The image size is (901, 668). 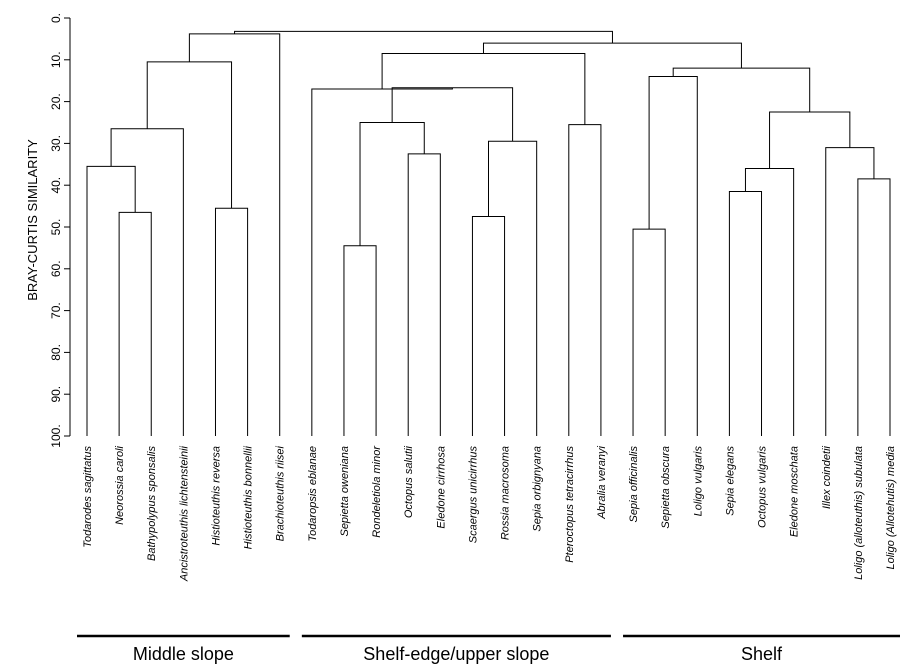 What do you see at coordinates (456, 654) in the screenshot?
I see `group-label: Shelf-edge/upper slope` at bounding box center [456, 654].